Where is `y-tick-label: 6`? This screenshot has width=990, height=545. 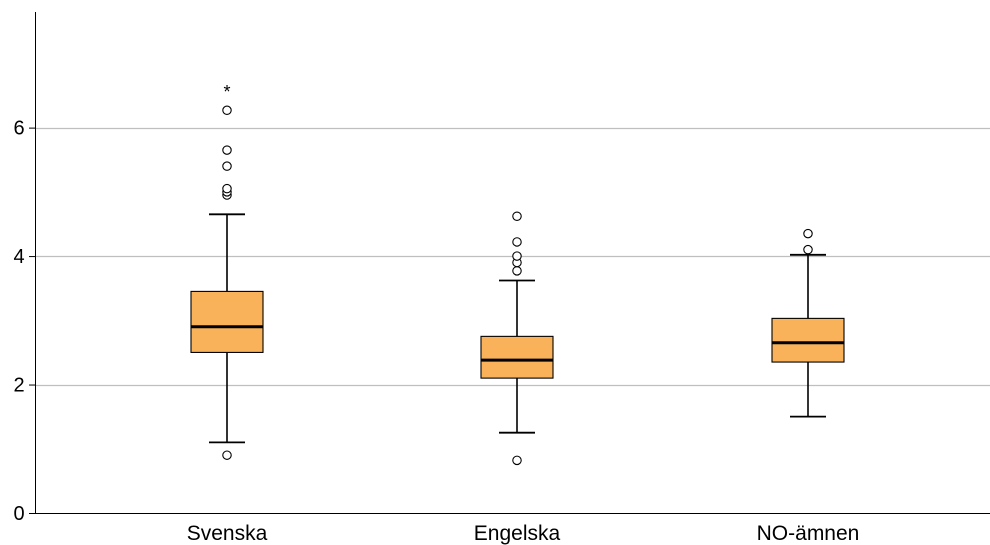 y-tick-label: 6 is located at coordinates (18, 129).